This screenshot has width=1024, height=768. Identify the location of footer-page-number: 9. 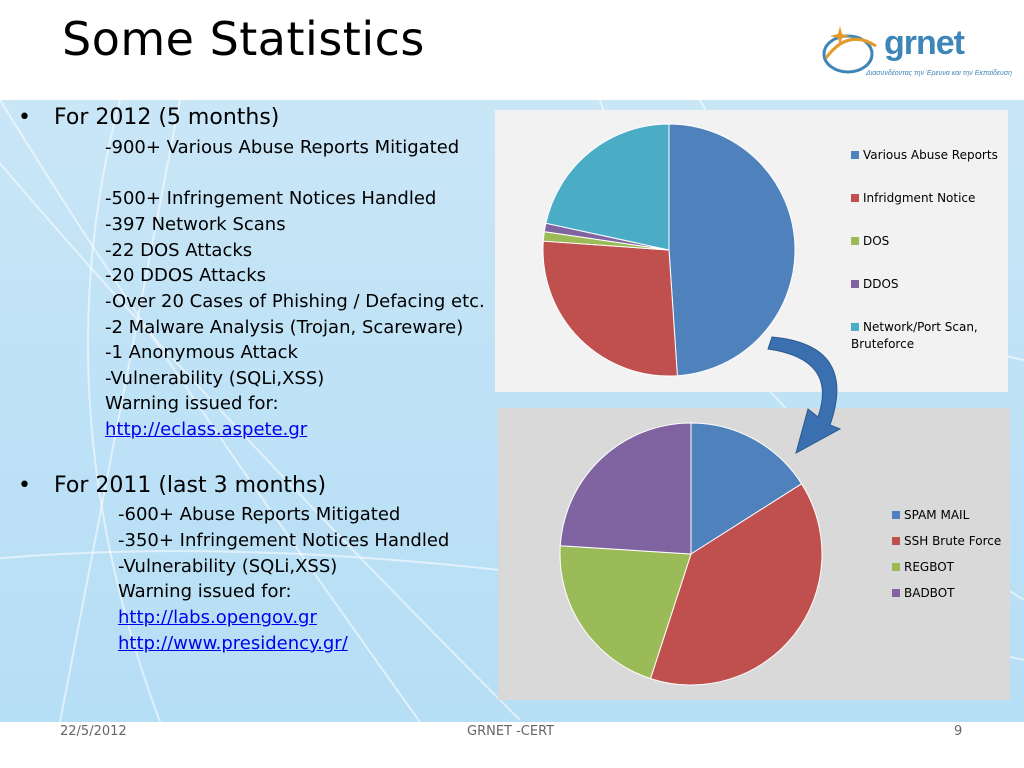
(958, 731).